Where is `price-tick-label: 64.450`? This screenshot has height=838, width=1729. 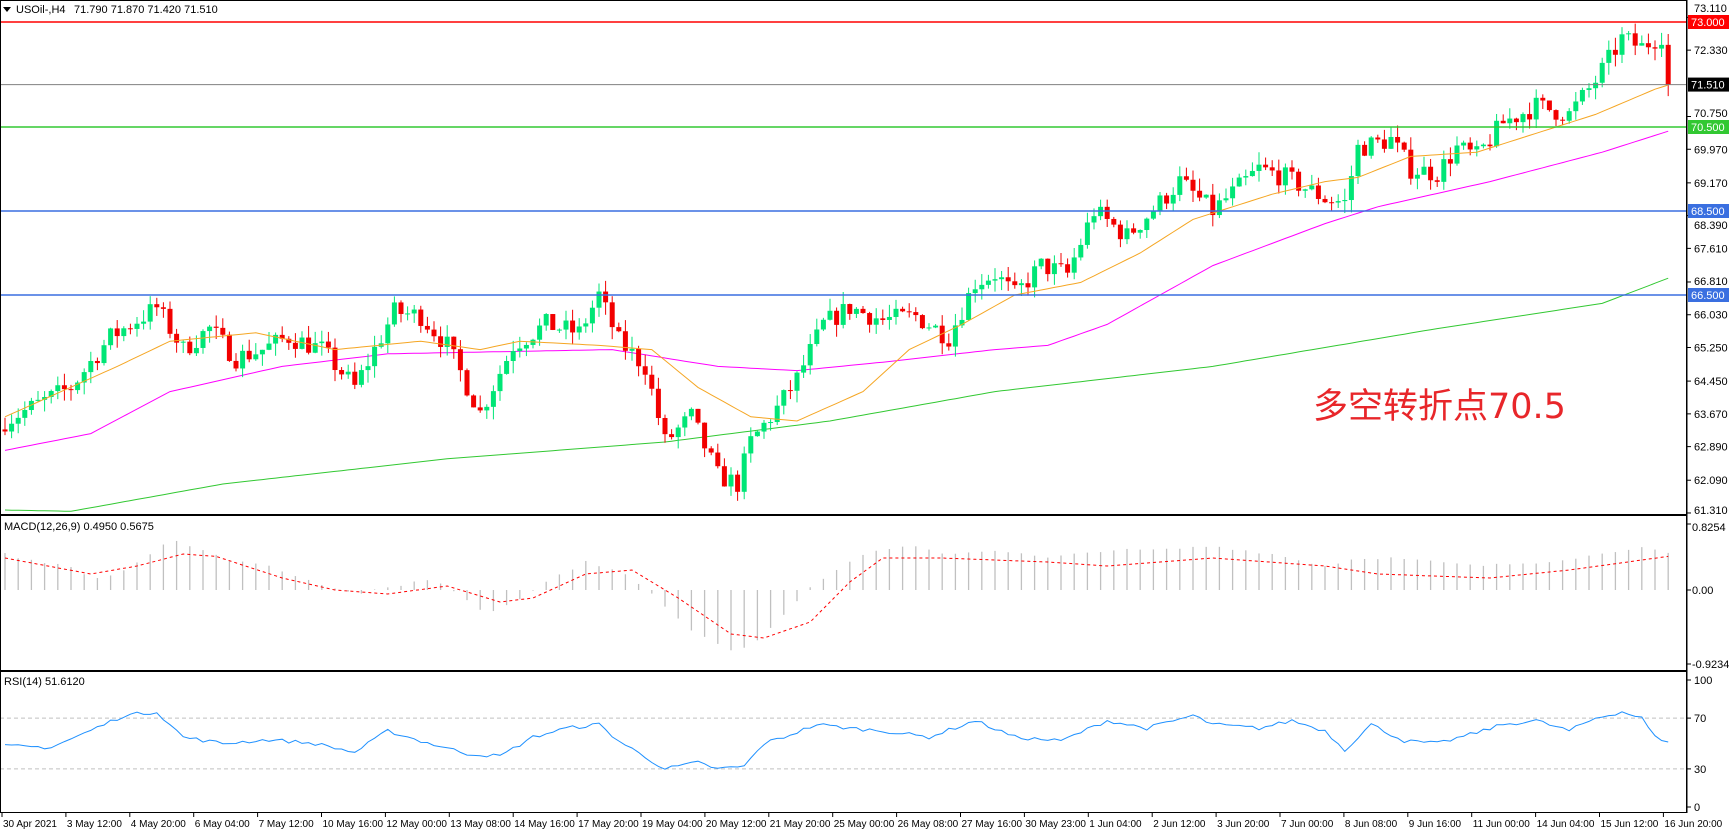
price-tick-label: 64.450 is located at coordinates (1711, 382).